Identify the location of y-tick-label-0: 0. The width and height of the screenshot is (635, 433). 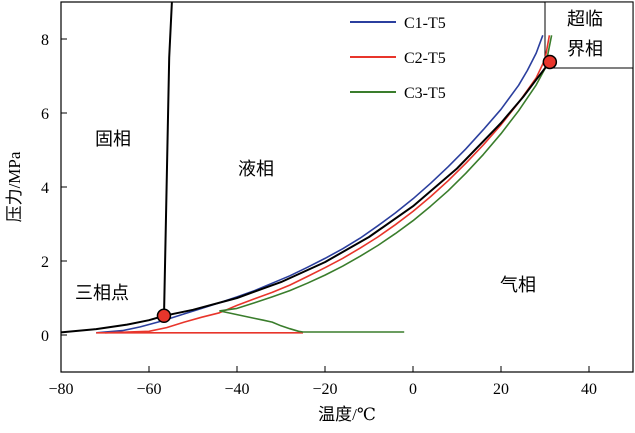
(45, 336).